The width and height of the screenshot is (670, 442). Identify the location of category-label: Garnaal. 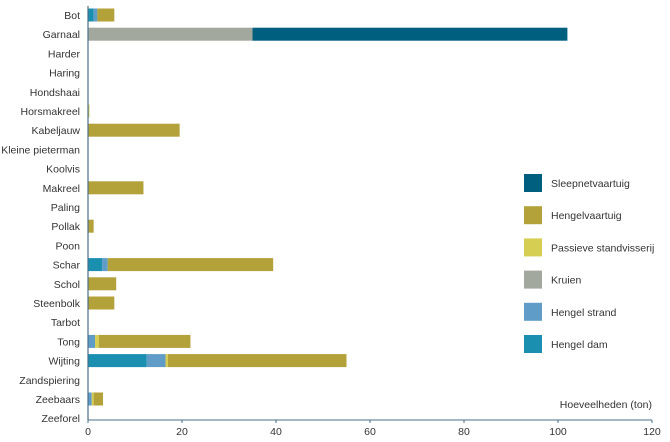
(61, 35).